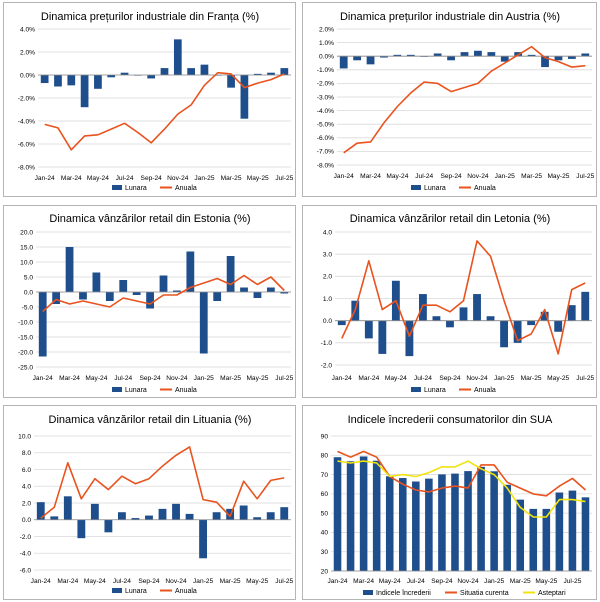 This screenshot has height=602, width=600. Describe the element at coordinates (327, 299) in the screenshot. I see `y-tick-label: 1.0` at that location.